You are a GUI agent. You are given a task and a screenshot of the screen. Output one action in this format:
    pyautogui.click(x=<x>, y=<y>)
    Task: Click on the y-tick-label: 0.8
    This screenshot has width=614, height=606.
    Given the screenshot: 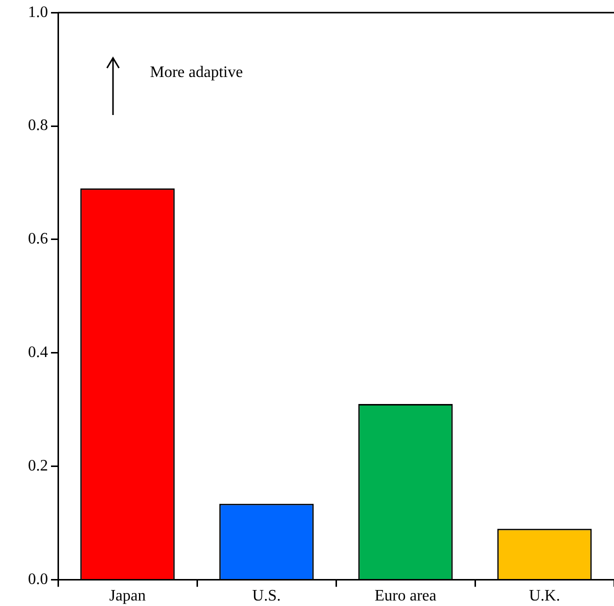 What is the action you would take?
    pyautogui.click(x=38, y=125)
    